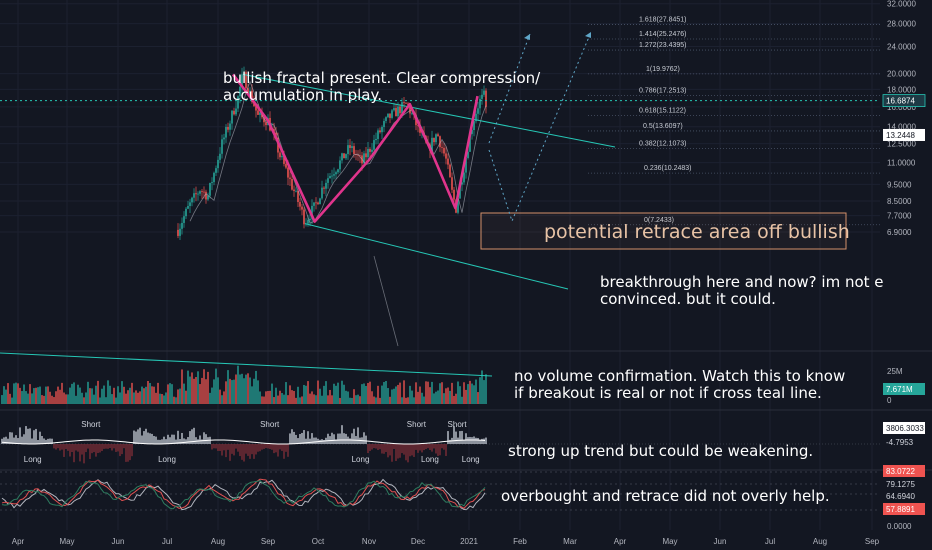  What do you see at coordinates (662, 91) in the screenshot?
I see `fib-label: 0.786(17.2513)` at bounding box center [662, 91].